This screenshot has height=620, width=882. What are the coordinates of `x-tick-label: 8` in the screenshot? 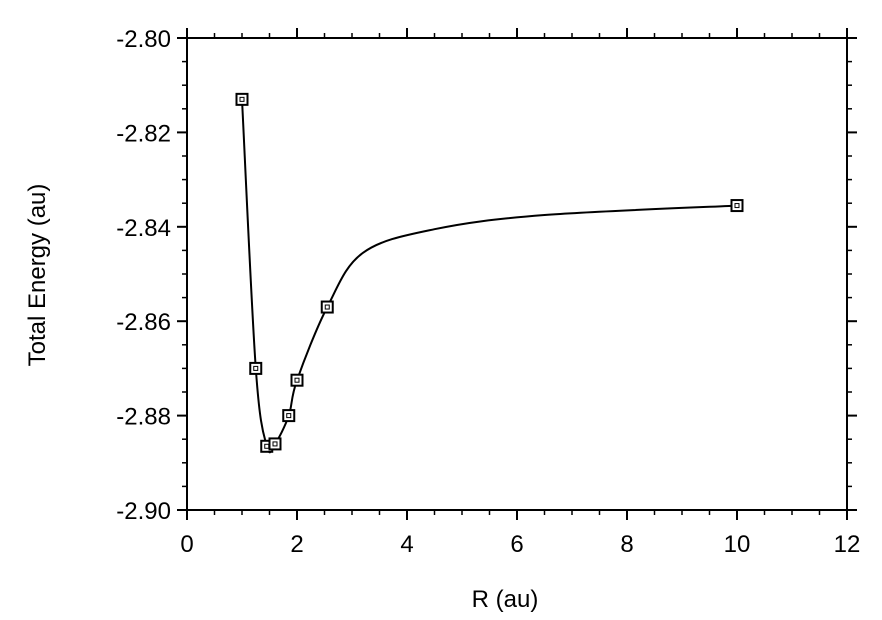 It's located at (626, 544).